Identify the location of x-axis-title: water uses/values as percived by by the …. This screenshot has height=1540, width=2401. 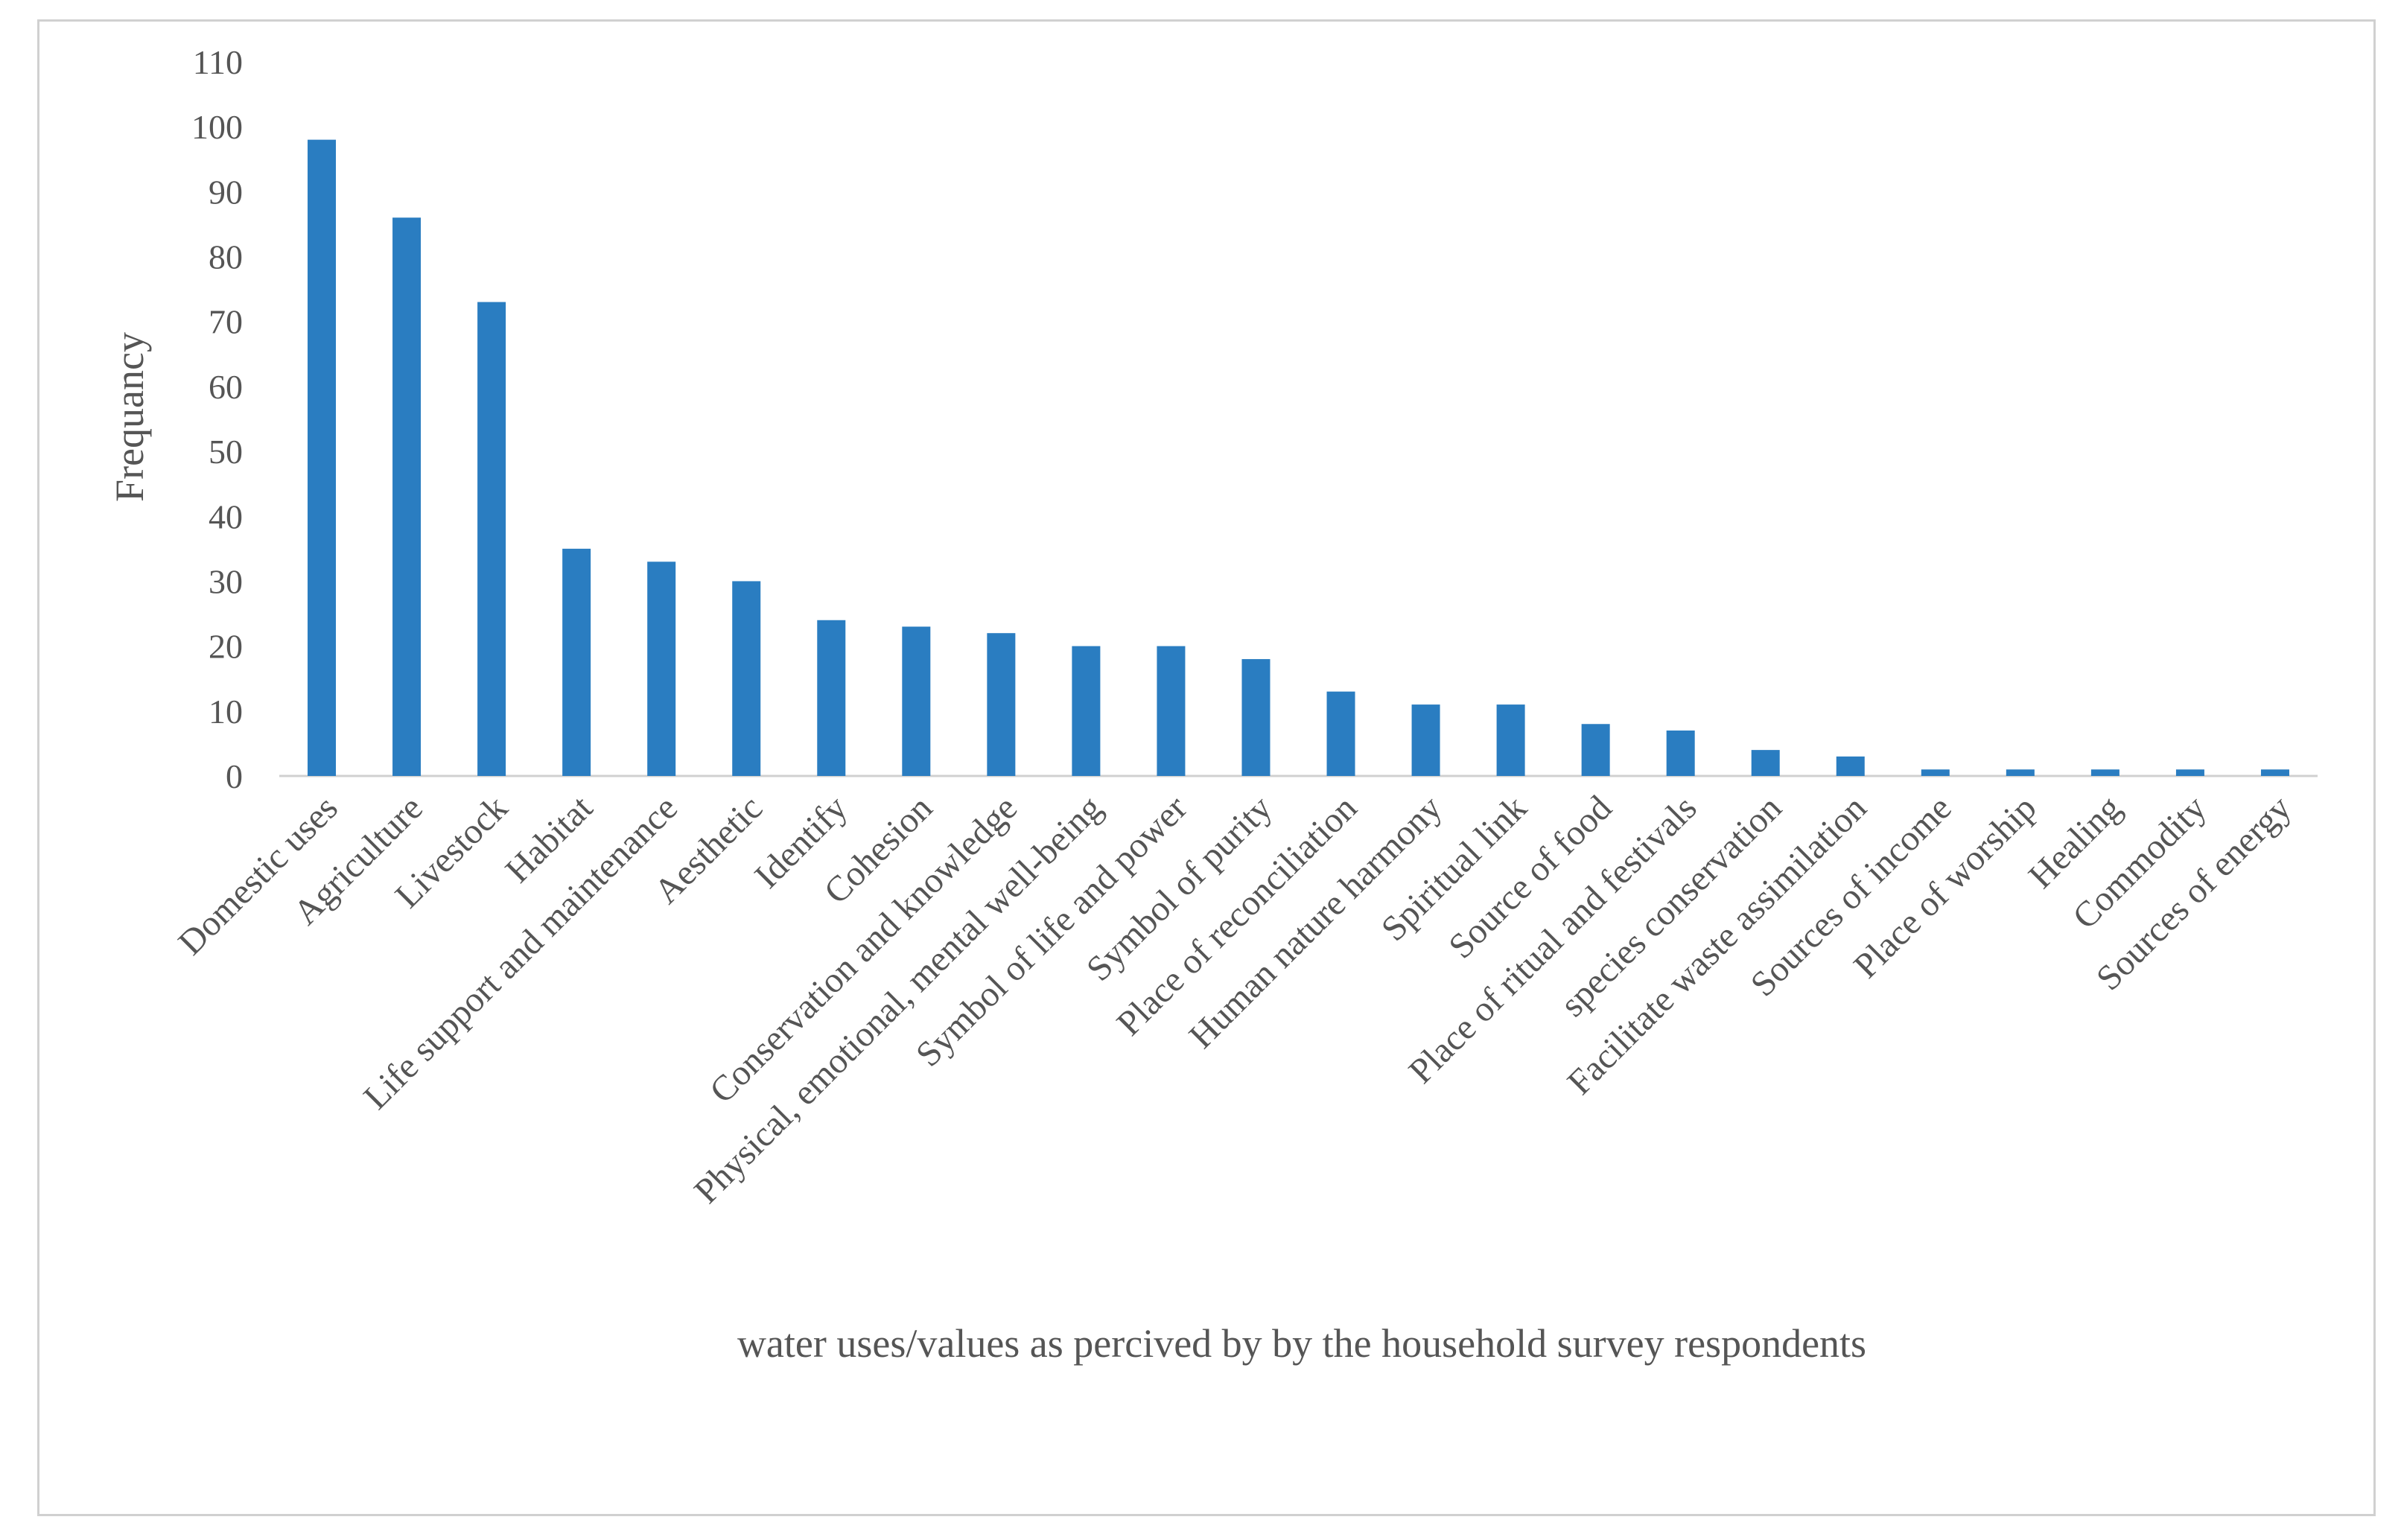
(1302, 1343).